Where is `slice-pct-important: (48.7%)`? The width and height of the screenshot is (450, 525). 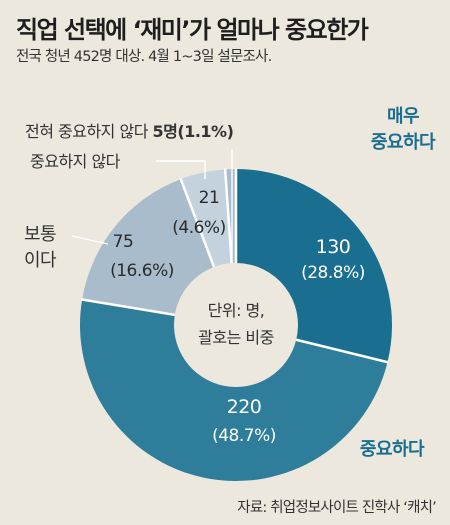
slice-pct-important: (48.7%) is located at coordinates (244, 436).